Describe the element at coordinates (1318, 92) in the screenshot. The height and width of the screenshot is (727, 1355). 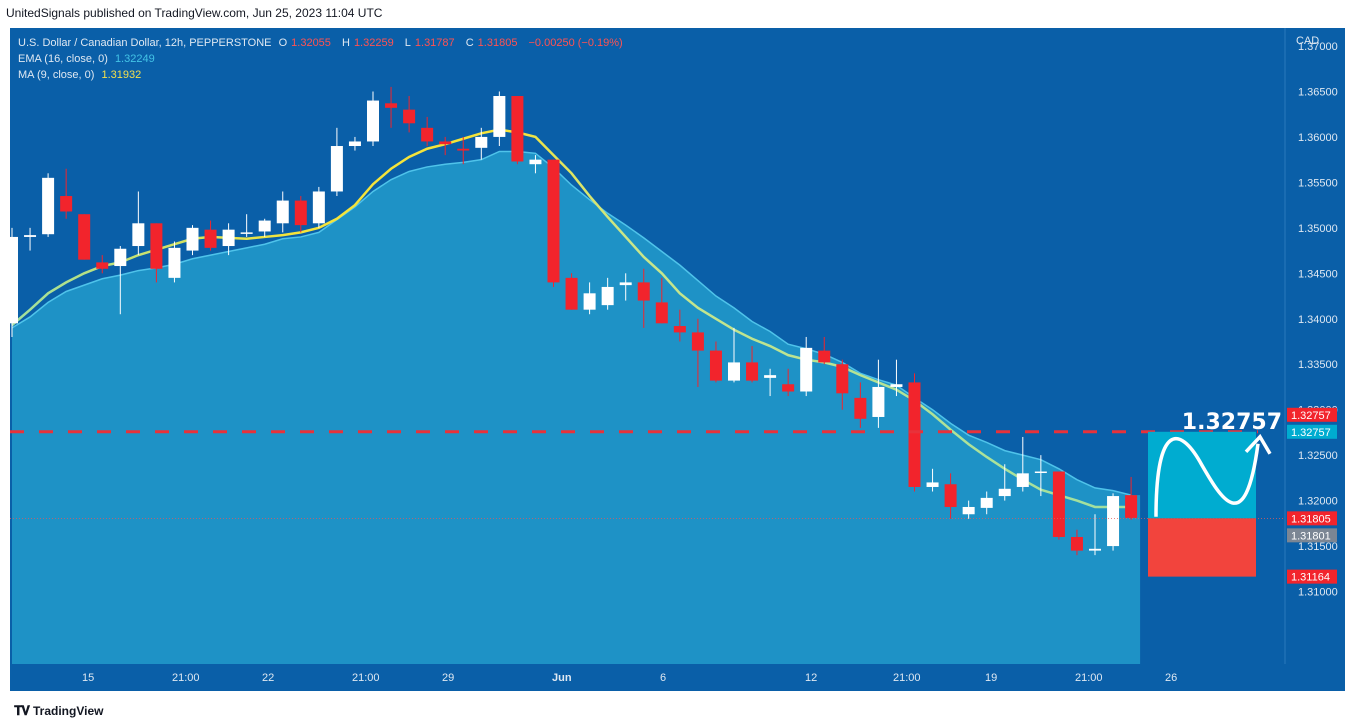
I see `y-tick-label: 1.36500` at that location.